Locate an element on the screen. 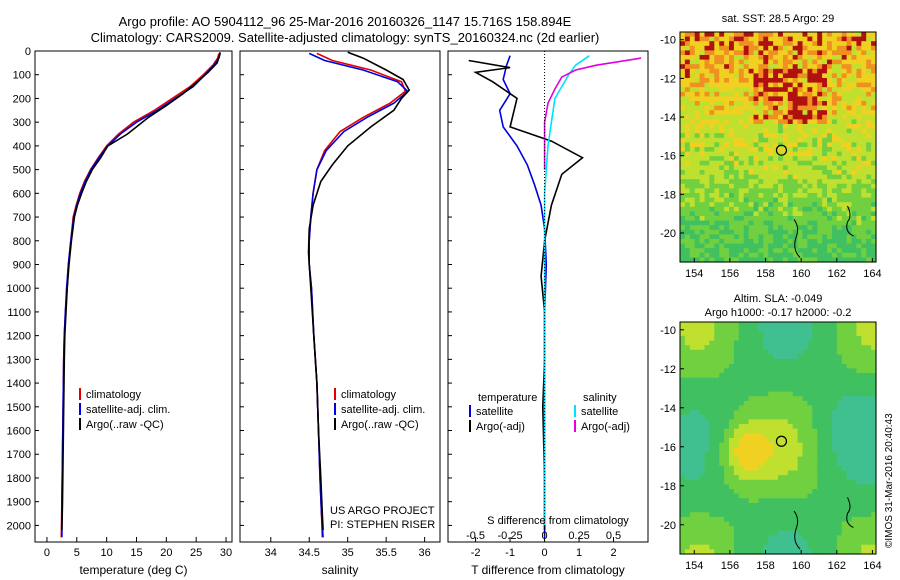 The height and width of the screenshot is (580, 900). series-line-temperature-satellite is located at coordinates (523, 296).